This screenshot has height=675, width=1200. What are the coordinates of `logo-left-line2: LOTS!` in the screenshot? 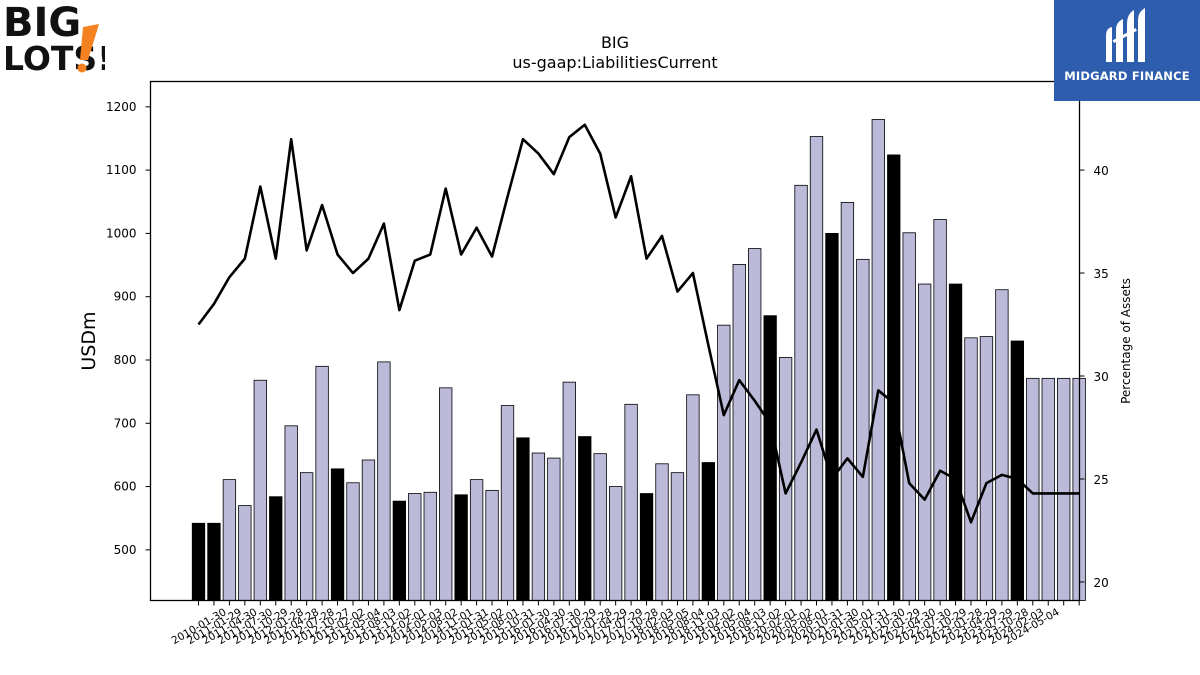 It's located at (54, 58).